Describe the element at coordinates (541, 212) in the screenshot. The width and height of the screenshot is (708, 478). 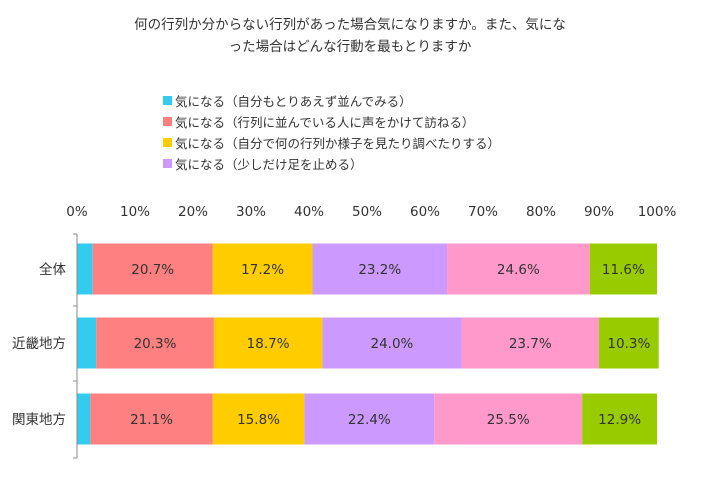
I see `x-tick-label-8: 80%` at that location.